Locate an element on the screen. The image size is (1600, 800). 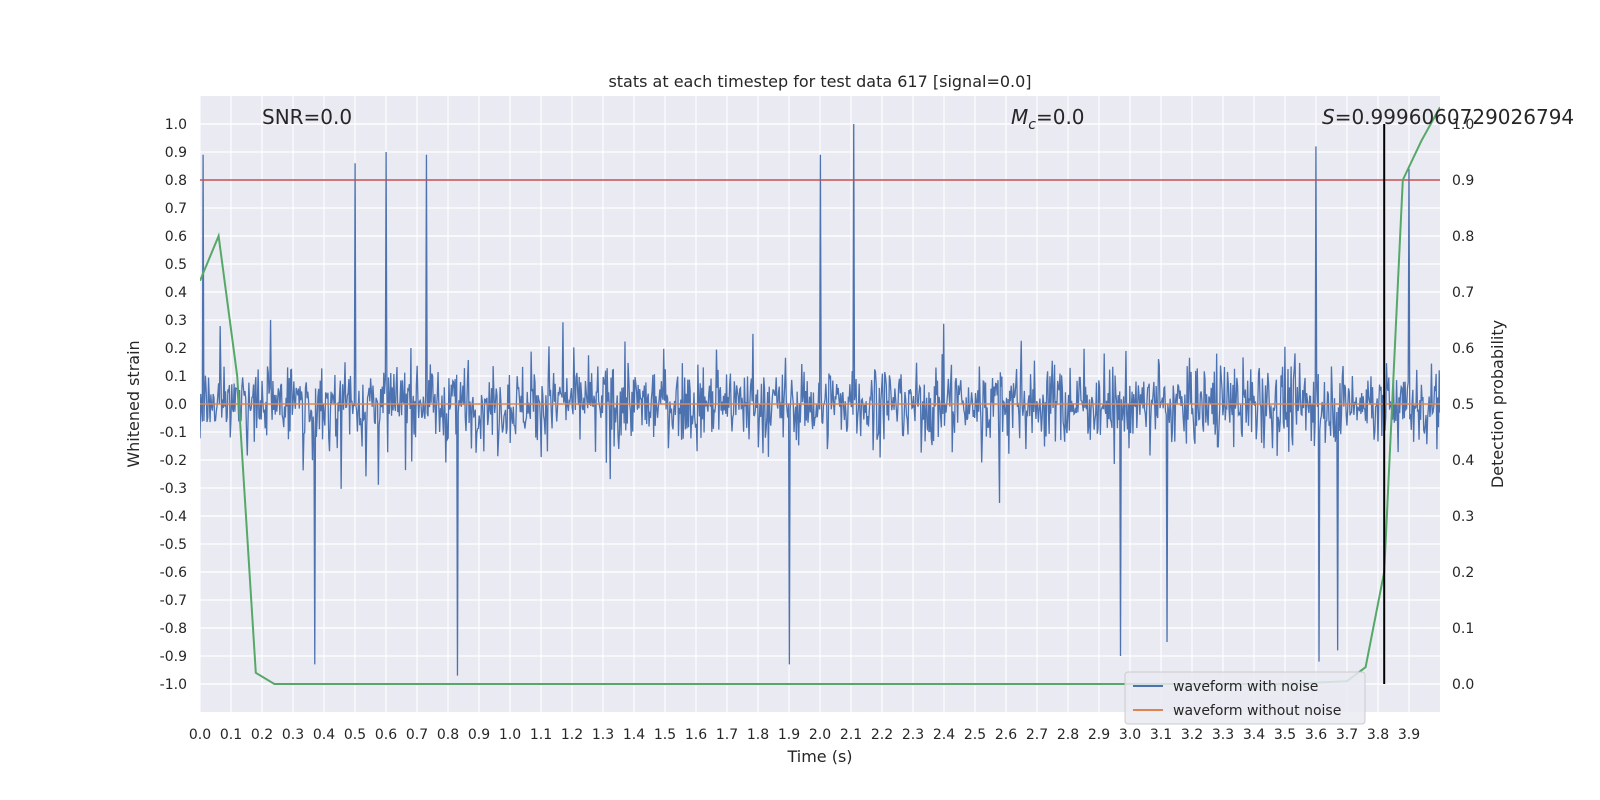
y-tick-label: -0.9 is located at coordinates (173, 657).